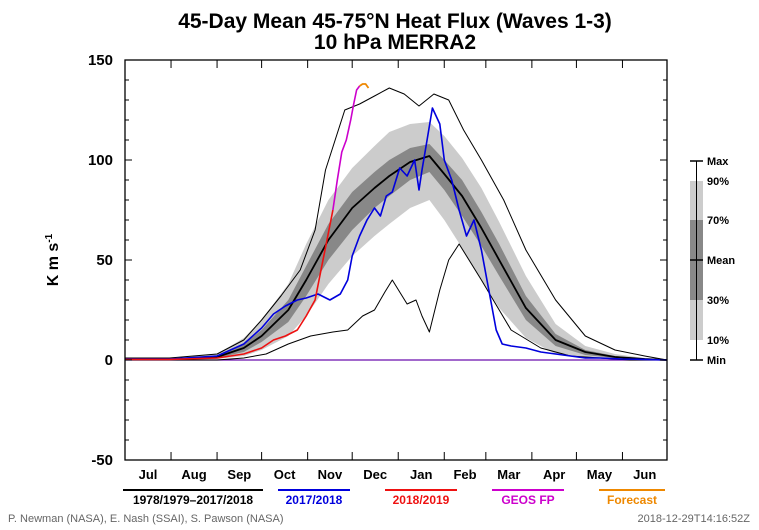 The image size is (759, 530). What do you see at coordinates (104, 260) in the screenshot?
I see `y-tick-label: 50` at bounding box center [104, 260].